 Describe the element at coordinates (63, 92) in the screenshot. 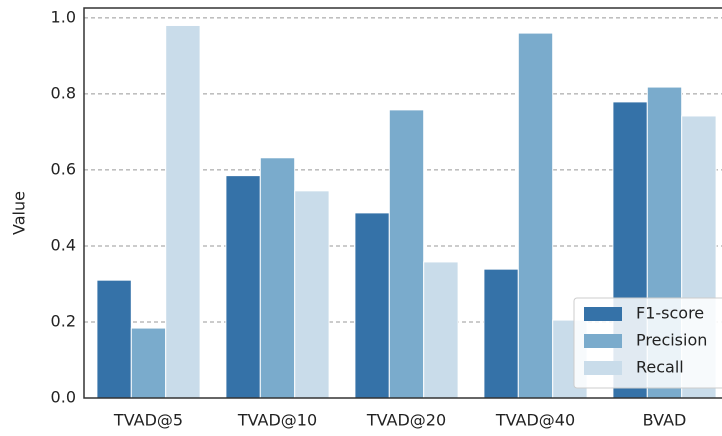

I see `y-tick-label: 0.8` at that location.